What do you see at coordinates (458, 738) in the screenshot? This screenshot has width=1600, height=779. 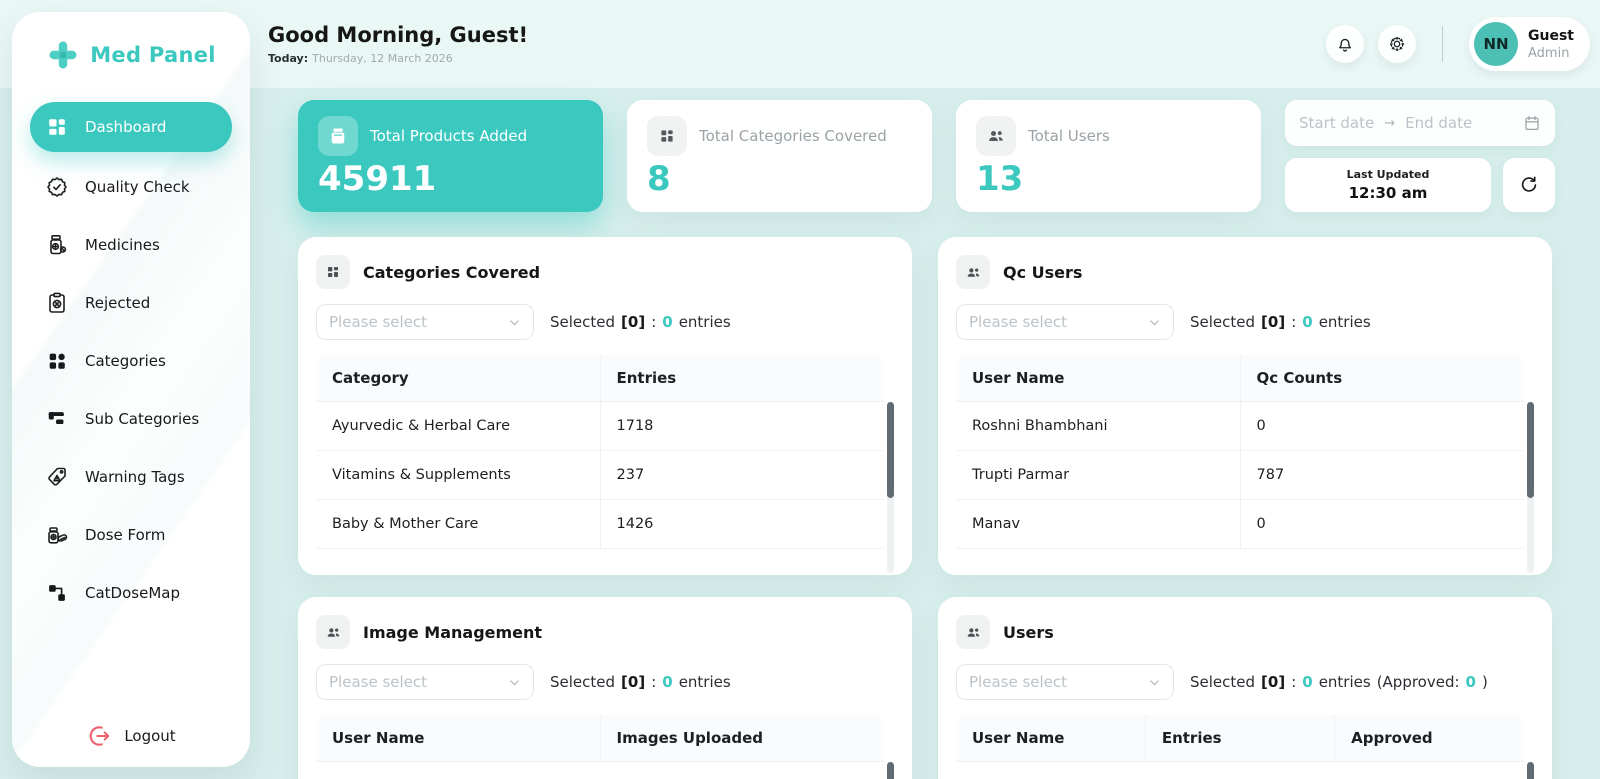 I see `column-header: User Name` at bounding box center [458, 738].